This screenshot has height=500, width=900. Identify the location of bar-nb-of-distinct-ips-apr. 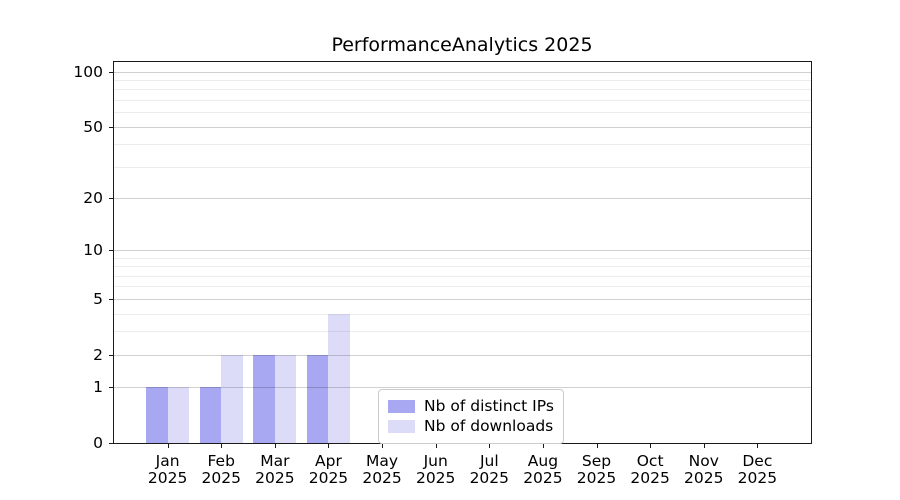
(317, 398).